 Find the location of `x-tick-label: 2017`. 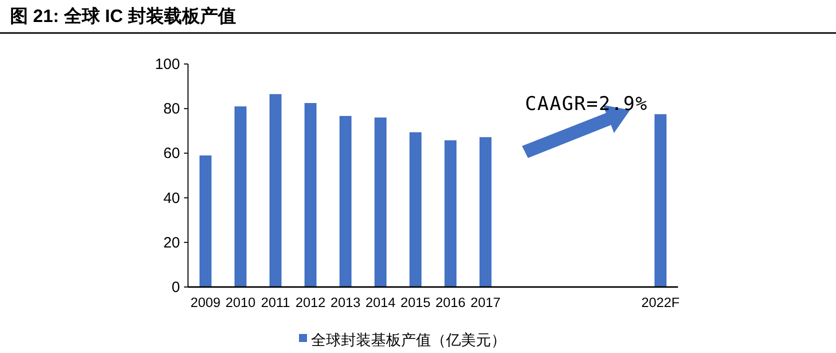

x-tick-label: 2017 is located at coordinates (485, 302).